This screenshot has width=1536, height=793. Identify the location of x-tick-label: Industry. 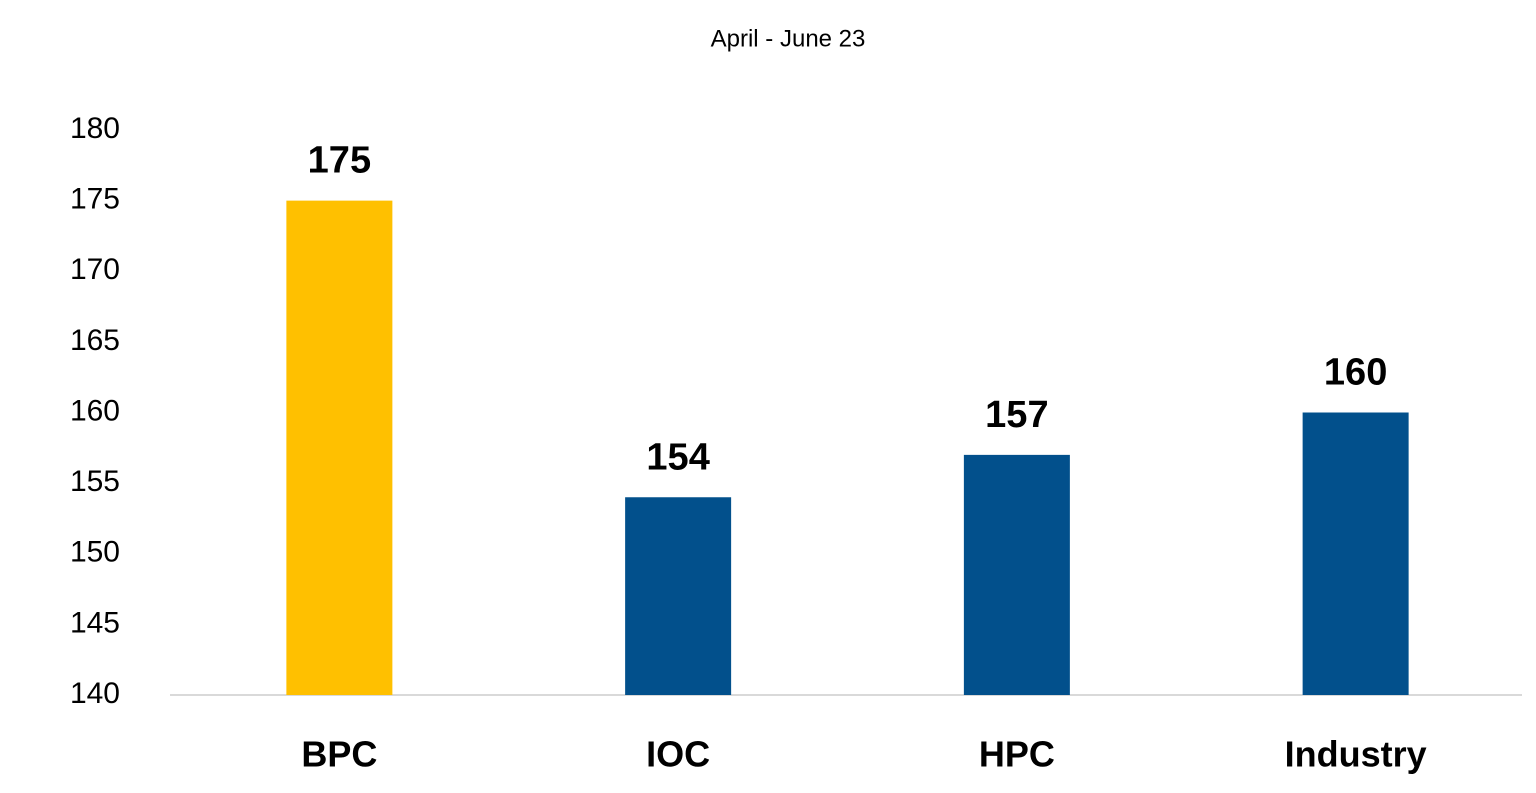
(1356, 754).